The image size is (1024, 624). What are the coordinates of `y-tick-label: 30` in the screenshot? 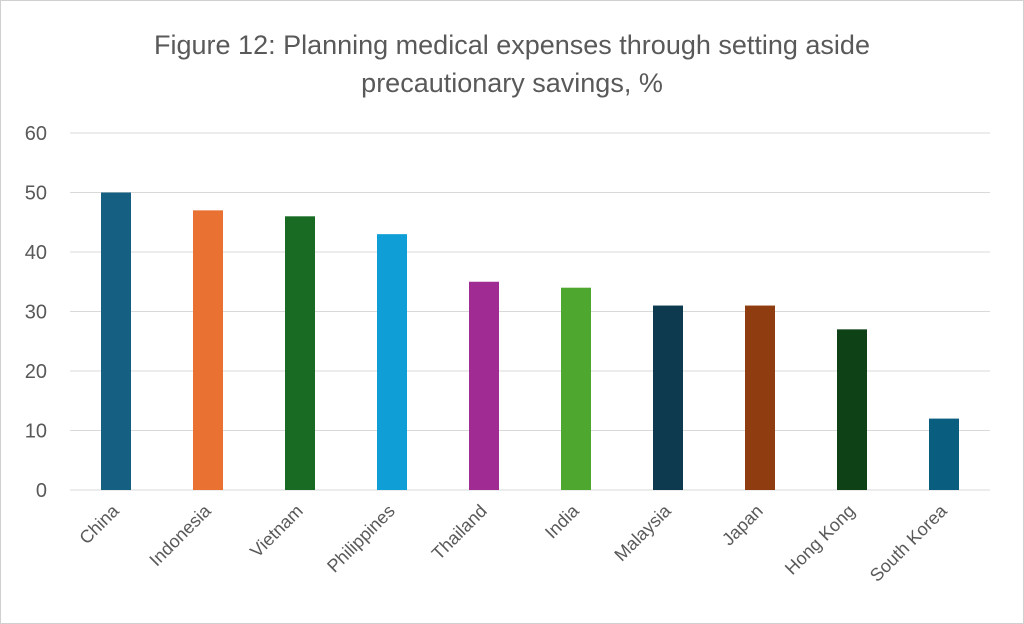 It's located at (36, 313).